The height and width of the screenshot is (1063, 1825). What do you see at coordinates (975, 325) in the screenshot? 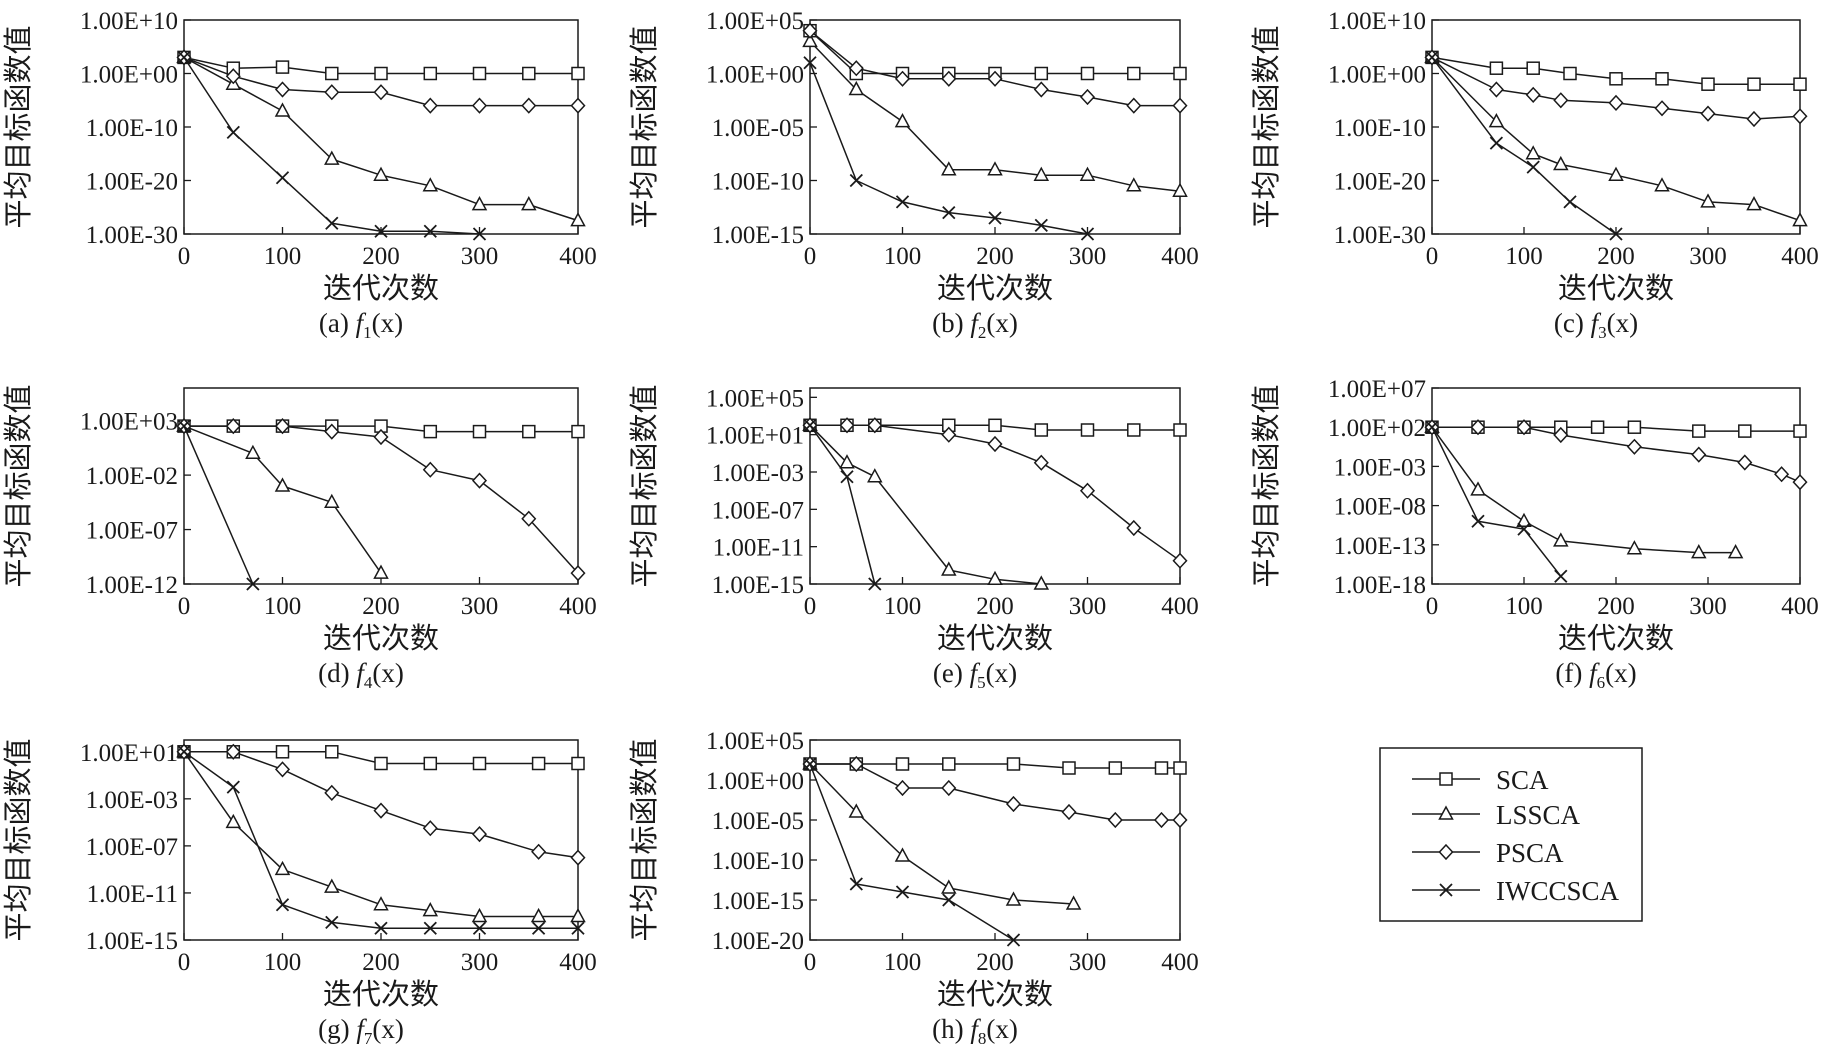
I see `panel-caption: (b) f2(x)` at bounding box center [975, 325].